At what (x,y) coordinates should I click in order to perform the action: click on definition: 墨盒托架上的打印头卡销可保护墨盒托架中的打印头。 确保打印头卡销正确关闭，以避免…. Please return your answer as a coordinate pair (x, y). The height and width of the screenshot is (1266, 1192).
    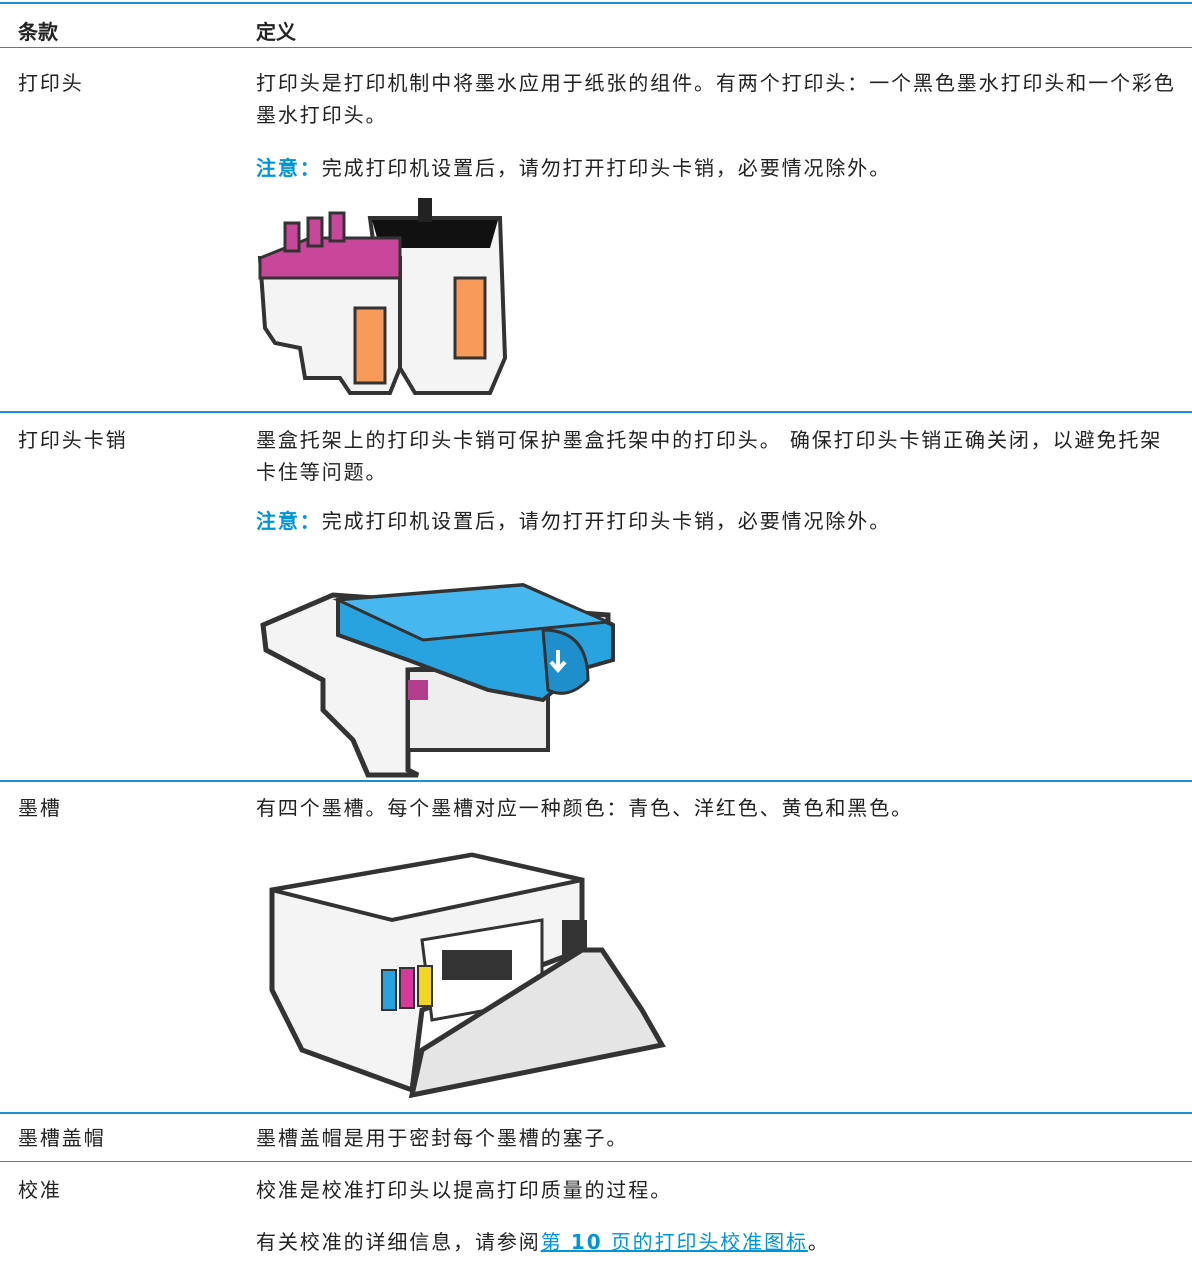
    Looking at the image, I should click on (709, 456).